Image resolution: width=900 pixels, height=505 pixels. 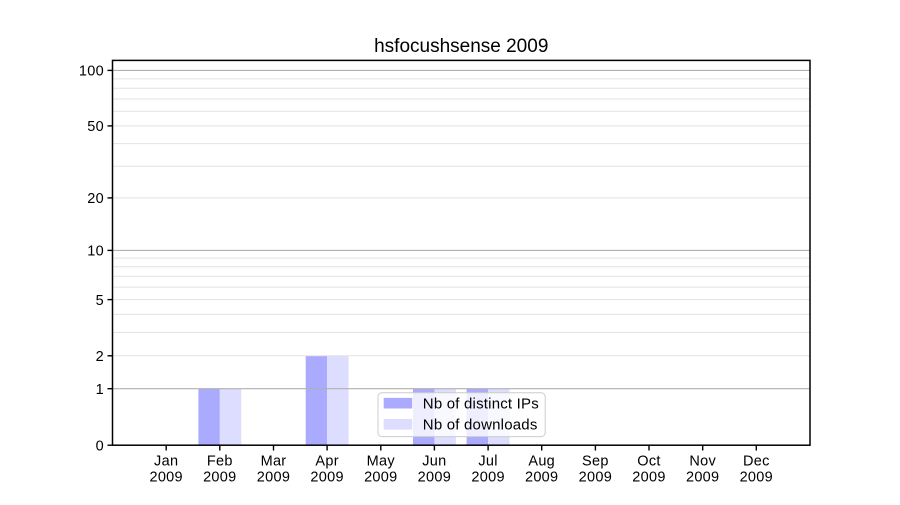 I want to click on svg-text: Apr, so click(x=326, y=461).